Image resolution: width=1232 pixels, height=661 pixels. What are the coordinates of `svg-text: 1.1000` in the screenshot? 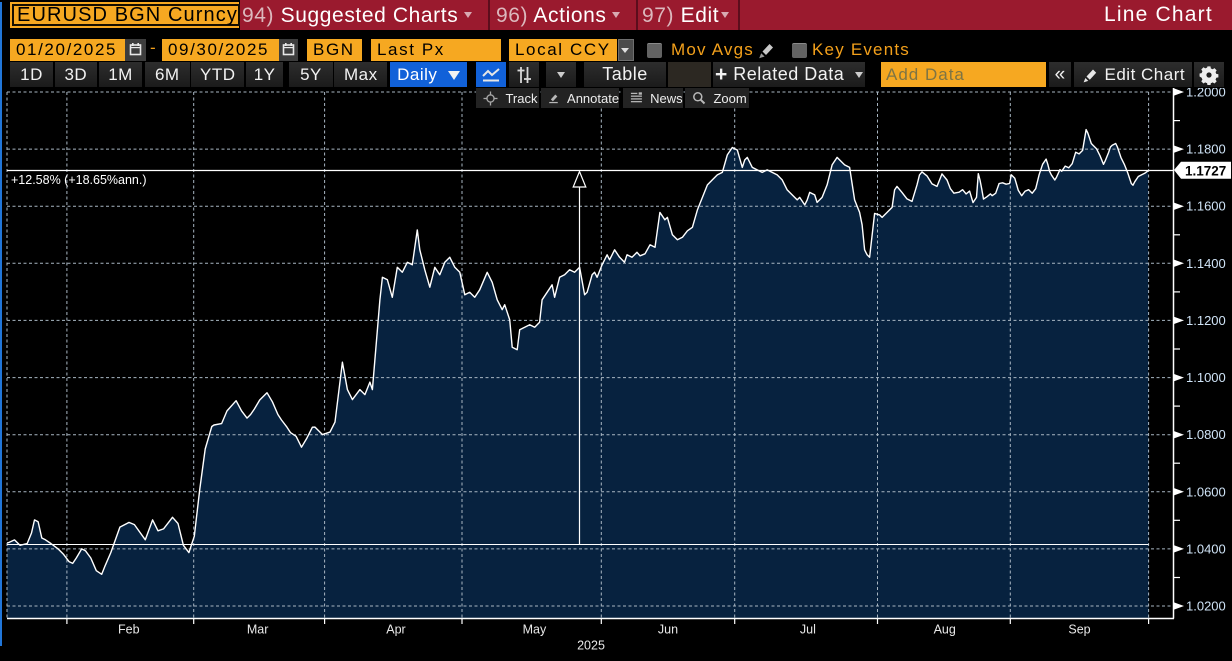 It's located at (1206, 377).